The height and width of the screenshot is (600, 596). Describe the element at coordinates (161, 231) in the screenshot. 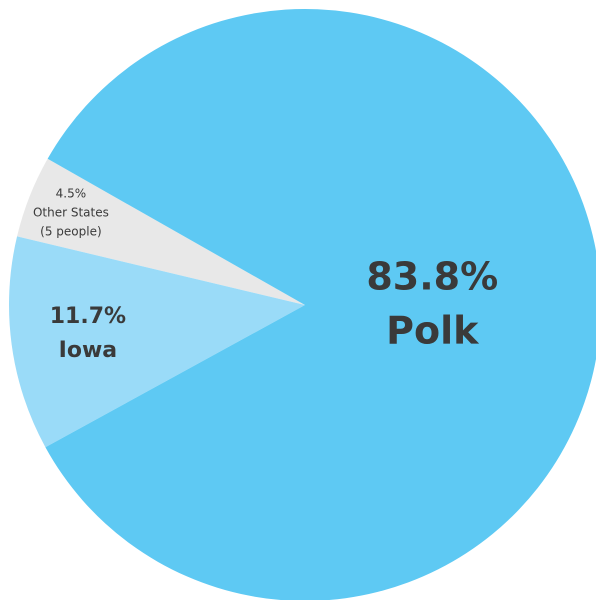

I see `pie-slice` at that location.